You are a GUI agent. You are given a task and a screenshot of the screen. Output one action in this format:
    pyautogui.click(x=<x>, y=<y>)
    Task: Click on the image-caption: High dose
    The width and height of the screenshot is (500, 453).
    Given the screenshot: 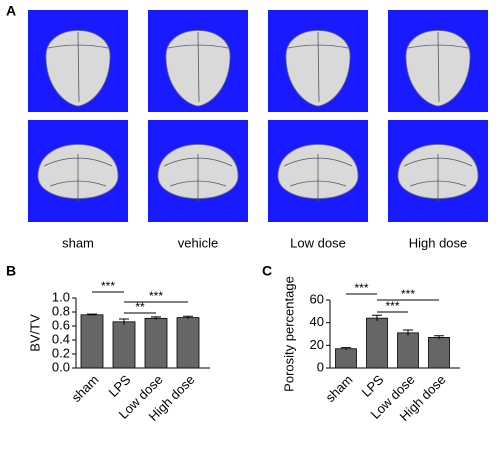 What is the action you would take?
    pyautogui.click(x=438, y=242)
    